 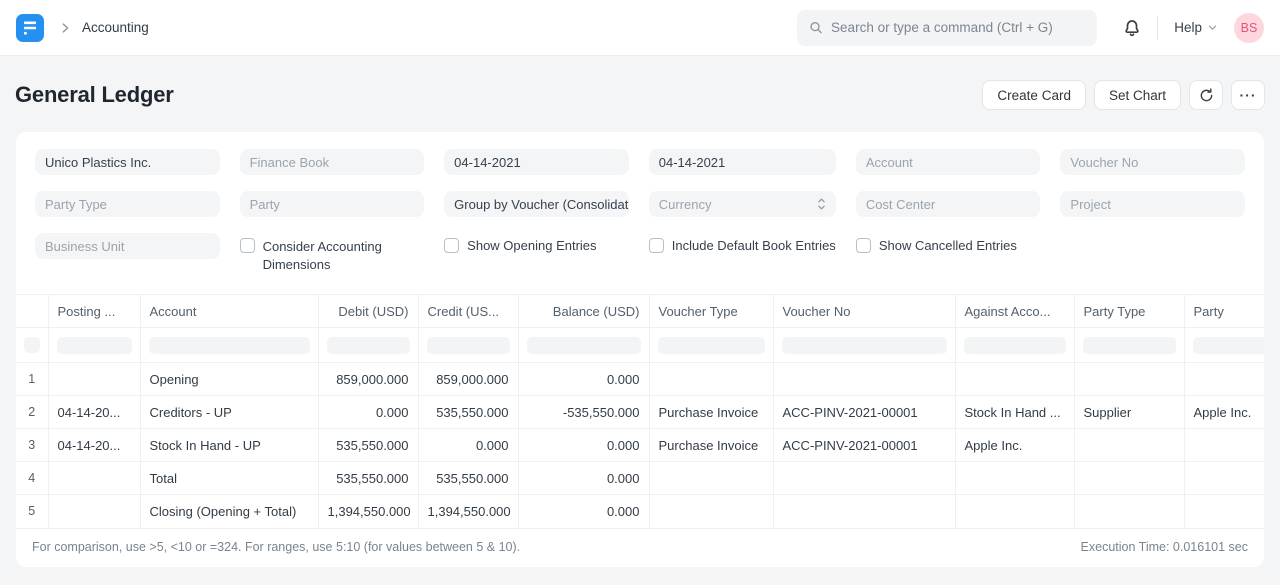 I want to click on group-by-filter: Group by Voucher (Consolidated), so click(x=536, y=204).